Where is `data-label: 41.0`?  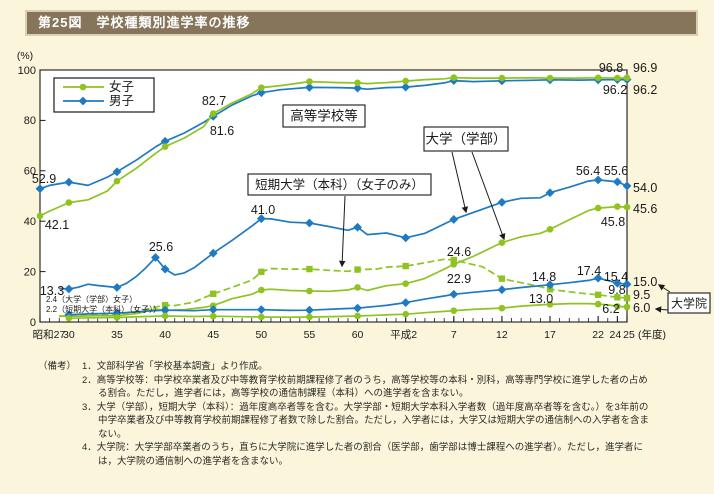 data-label: 41.0 is located at coordinates (263, 210).